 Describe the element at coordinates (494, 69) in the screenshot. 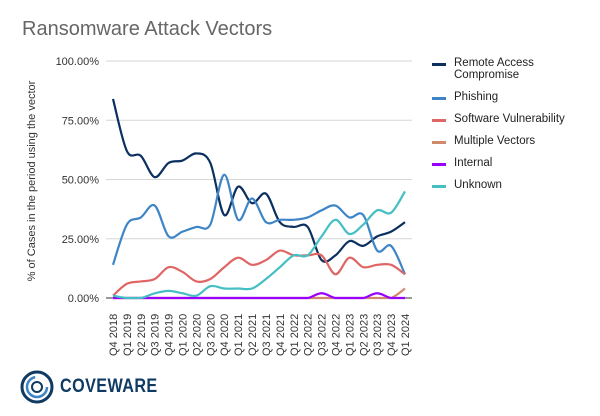

I see `legend-label: Remote Access Compromise` at that location.